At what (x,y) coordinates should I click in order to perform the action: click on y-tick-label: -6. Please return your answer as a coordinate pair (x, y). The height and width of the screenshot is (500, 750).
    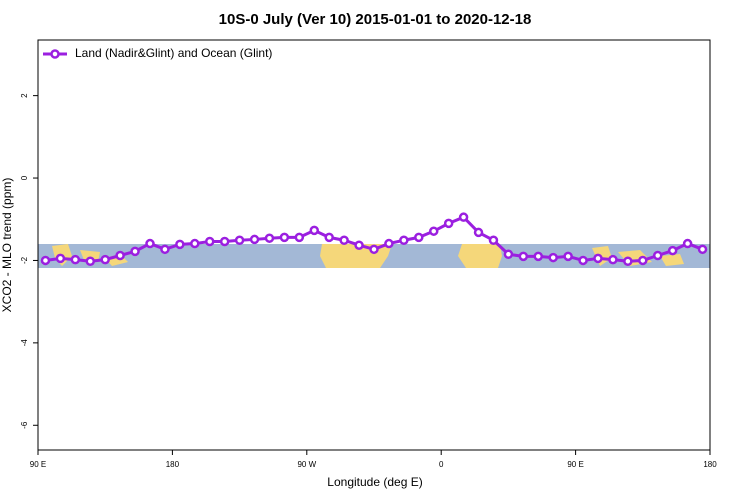
    Looking at the image, I should click on (24, 425).